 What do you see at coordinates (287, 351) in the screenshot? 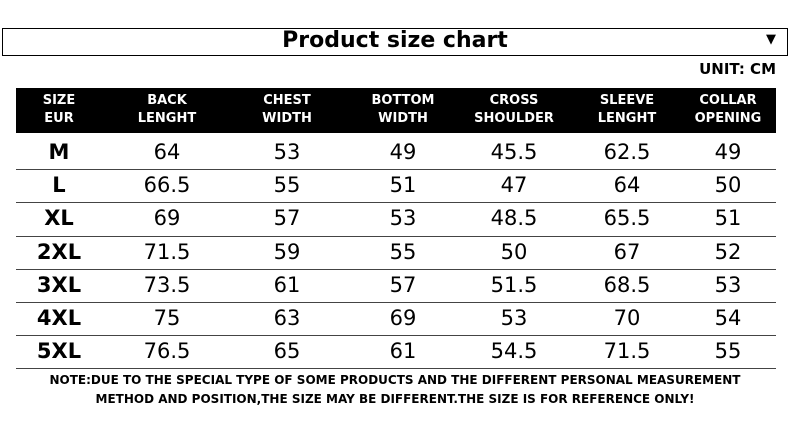
I see `value-cell: 65` at bounding box center [287, 351].